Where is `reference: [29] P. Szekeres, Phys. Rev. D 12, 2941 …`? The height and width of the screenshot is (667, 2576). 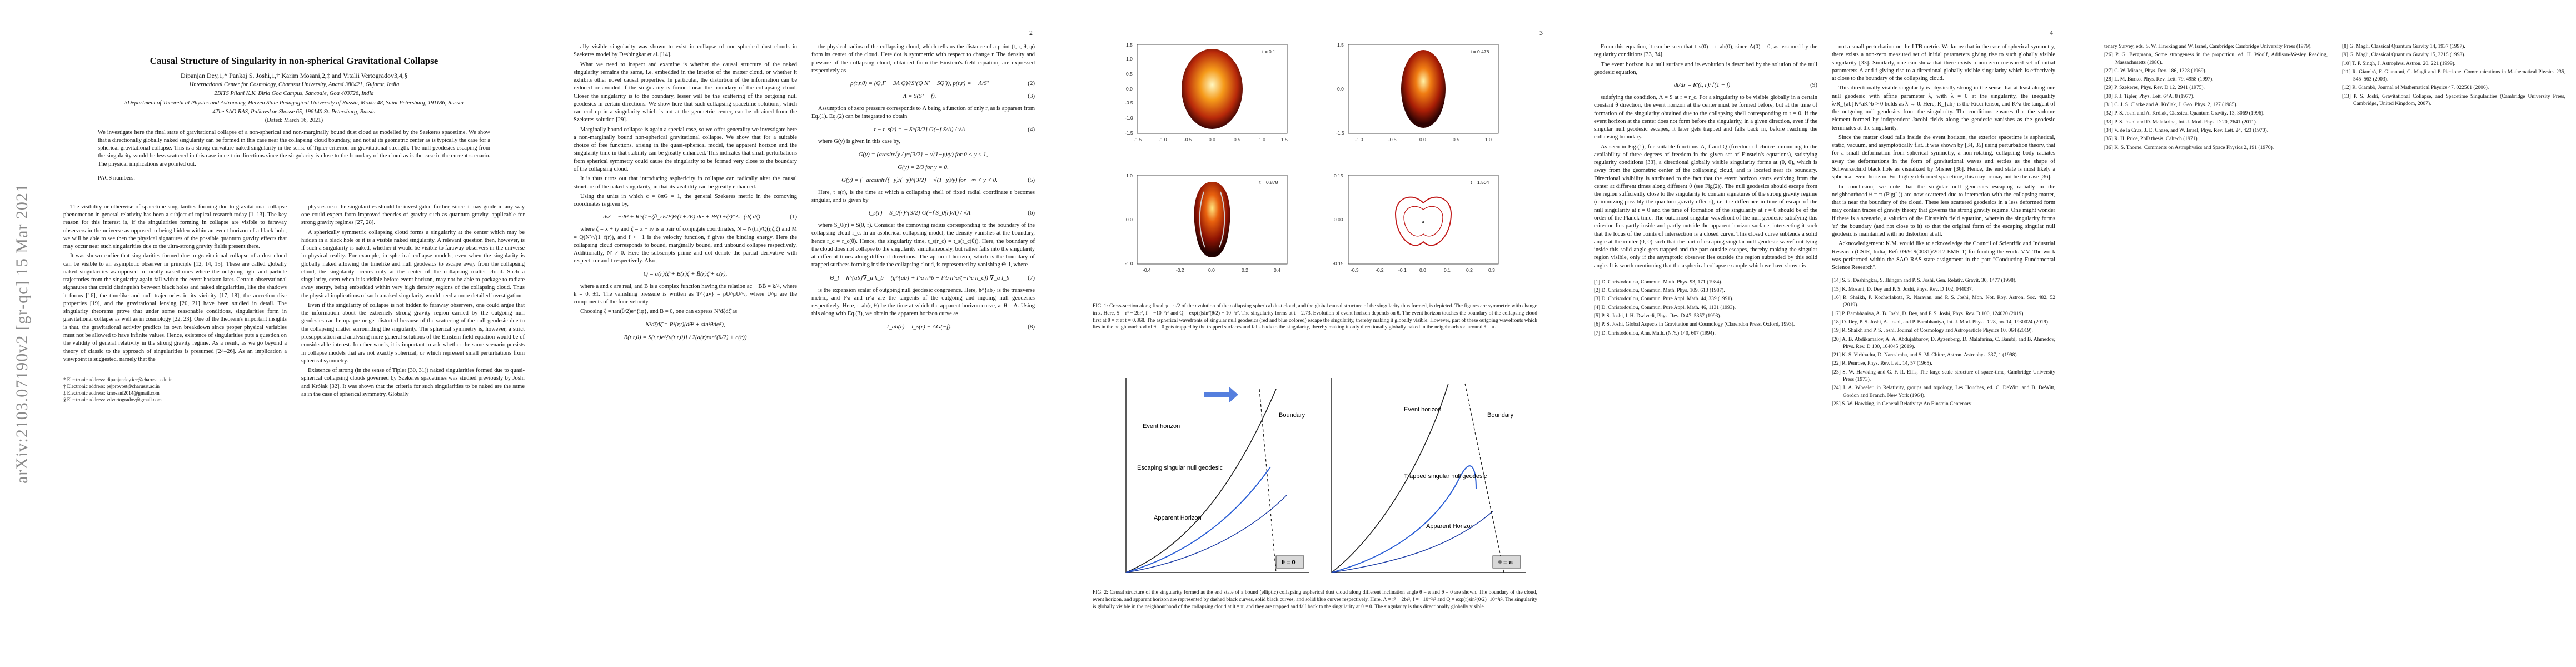 reference: [29] P. Szekeres, Phys. Rev. D 12, 2941 … is located at coordinates (2154, 88).